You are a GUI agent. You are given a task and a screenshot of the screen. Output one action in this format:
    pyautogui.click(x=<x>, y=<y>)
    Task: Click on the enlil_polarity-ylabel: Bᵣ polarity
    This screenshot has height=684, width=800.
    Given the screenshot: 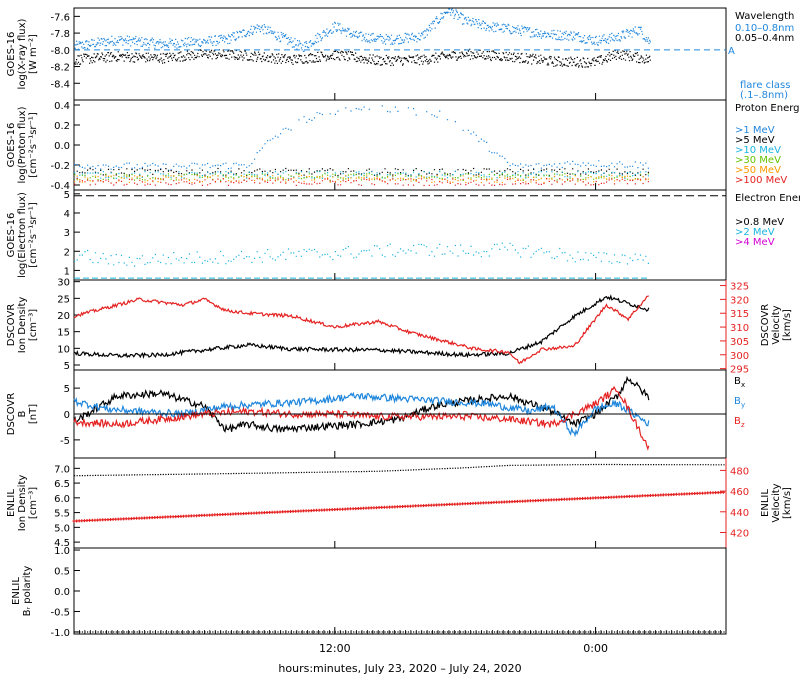 What is the action you would take?
    pyautogui.click(x=27, y=591)
    